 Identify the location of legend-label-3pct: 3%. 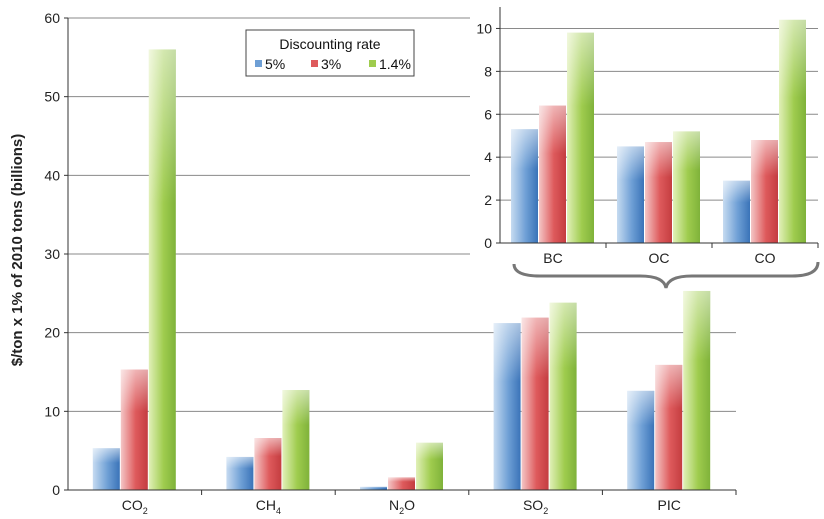
(331, 64).